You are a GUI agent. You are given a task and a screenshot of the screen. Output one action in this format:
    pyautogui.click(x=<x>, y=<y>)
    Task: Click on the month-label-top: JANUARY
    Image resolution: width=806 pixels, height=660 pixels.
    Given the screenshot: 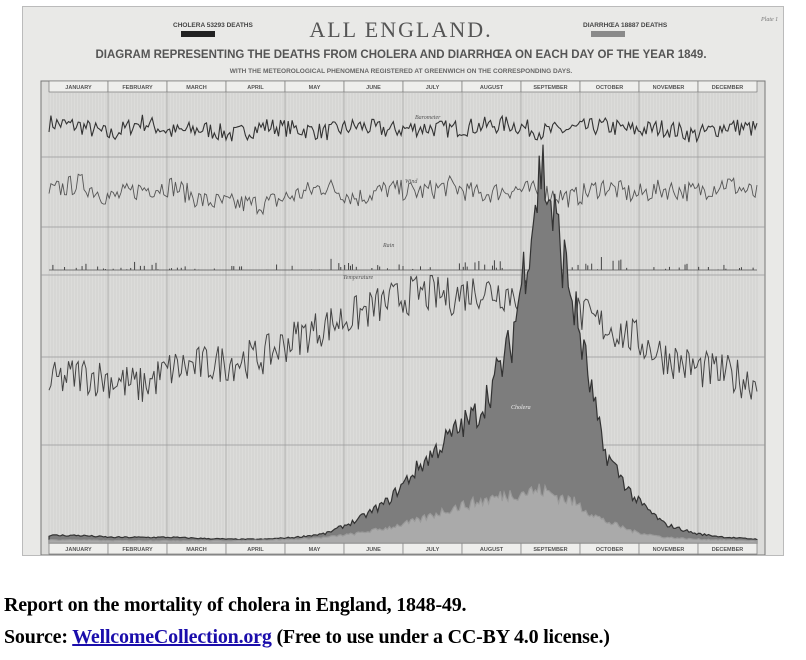 What is the action you would take?
    pyautogui.click(x=78, y=88)
    